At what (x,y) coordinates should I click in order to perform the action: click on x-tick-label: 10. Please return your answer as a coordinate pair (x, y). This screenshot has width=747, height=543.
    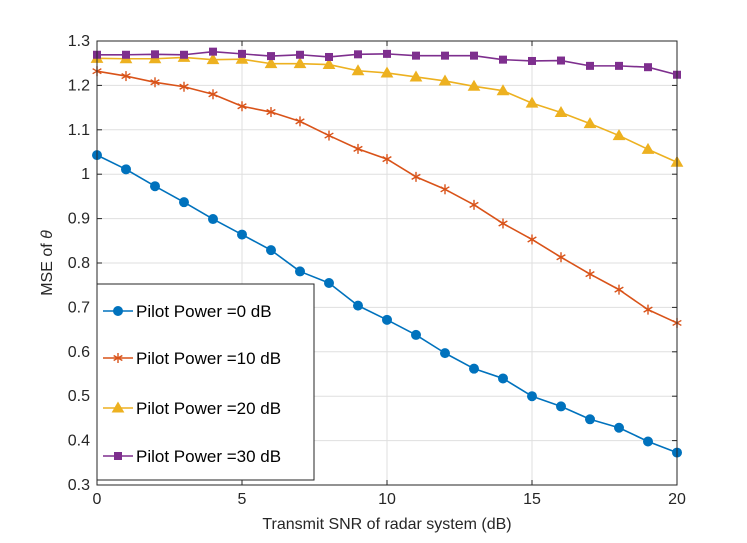
    Looking at the image, I should click on (387, 499).